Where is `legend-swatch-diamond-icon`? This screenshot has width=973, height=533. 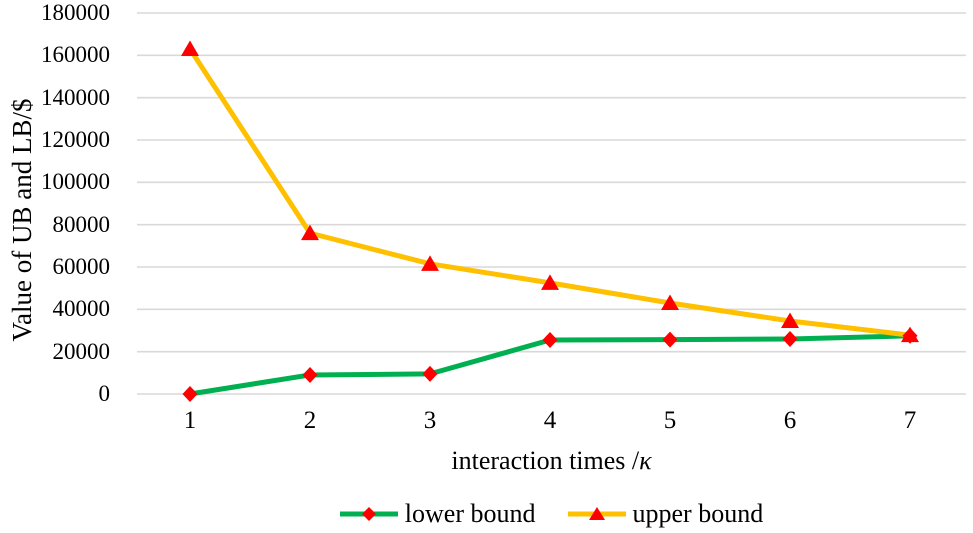 legend-swatch-diamond-icon is located at coordinates (368, 514).